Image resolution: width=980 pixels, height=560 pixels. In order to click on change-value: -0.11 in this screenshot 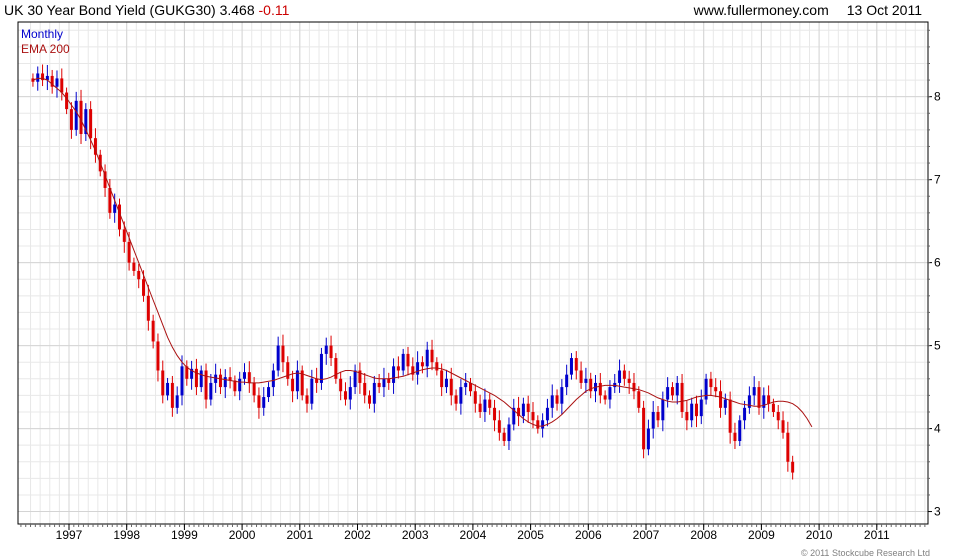, I will do `click(274, 10)`.